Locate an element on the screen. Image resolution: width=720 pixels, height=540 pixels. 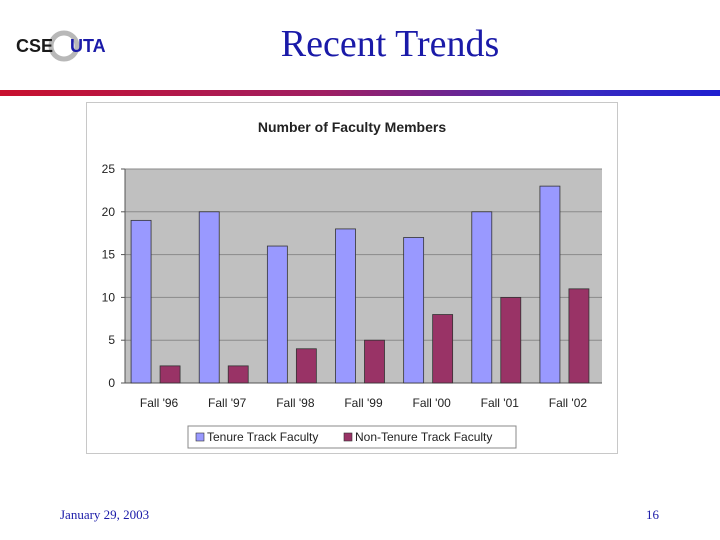
y-tick-label: 15 is located at coordinates (109, 255).